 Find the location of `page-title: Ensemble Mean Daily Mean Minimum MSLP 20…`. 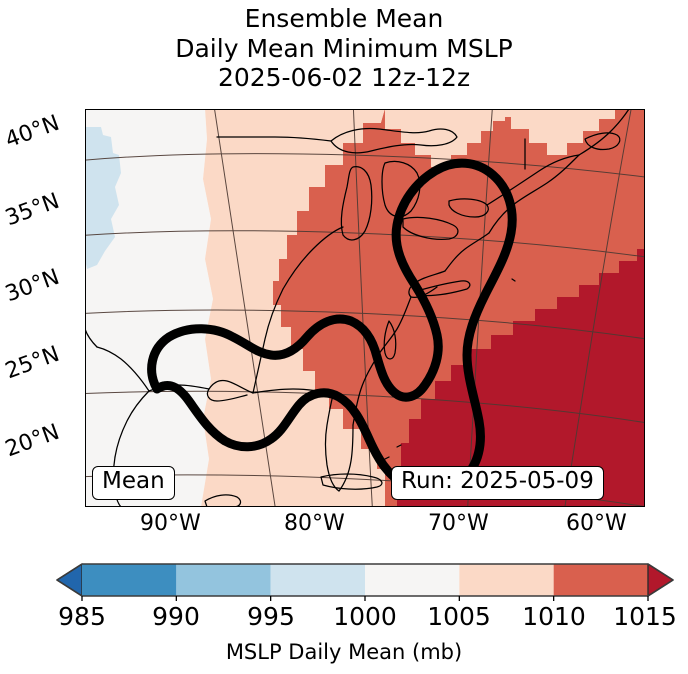

page-title: Ensemble Mean Daily Mean Minimum MSLP 20… is located at coordinates (344, 48).